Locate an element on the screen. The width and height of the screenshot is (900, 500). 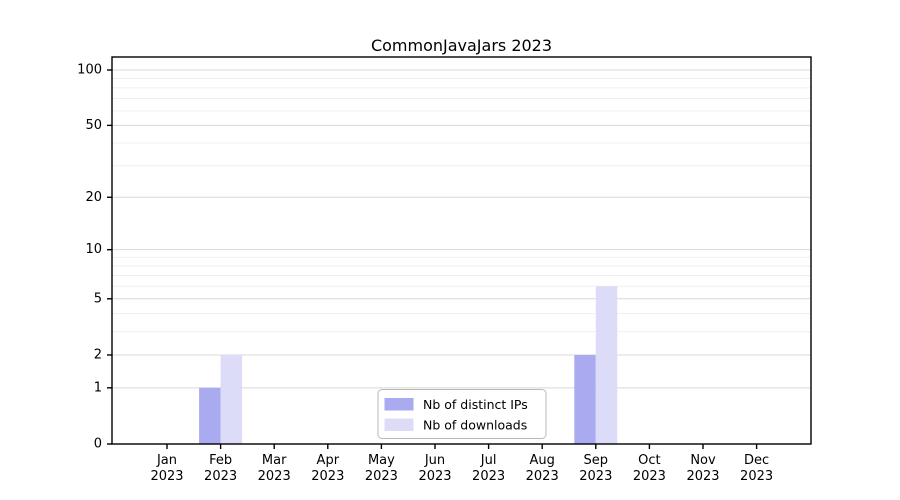
y-tick-label: 5 is located at coordinates (98, 298).